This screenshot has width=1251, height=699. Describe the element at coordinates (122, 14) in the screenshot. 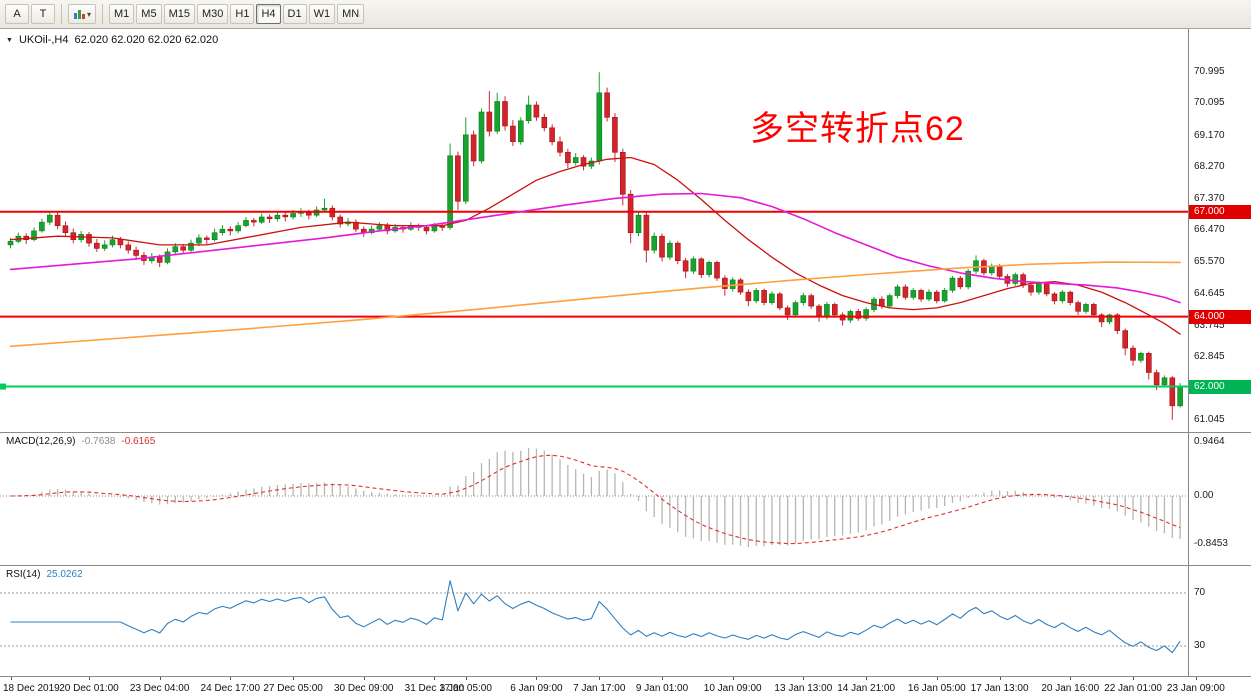

I see `timeframe-button-m1: M1` at that location.